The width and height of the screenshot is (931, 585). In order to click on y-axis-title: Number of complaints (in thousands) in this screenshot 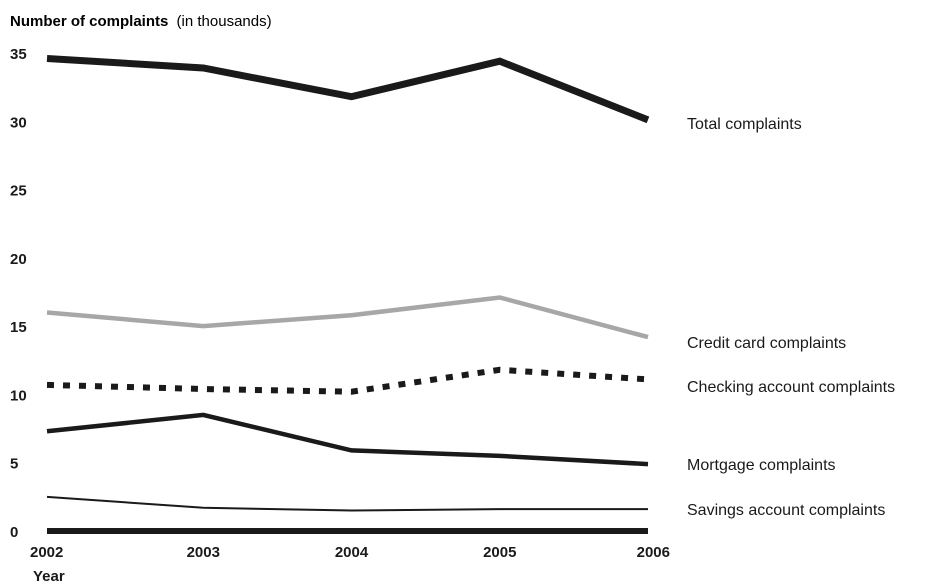, I will do `click(141, 21)`.